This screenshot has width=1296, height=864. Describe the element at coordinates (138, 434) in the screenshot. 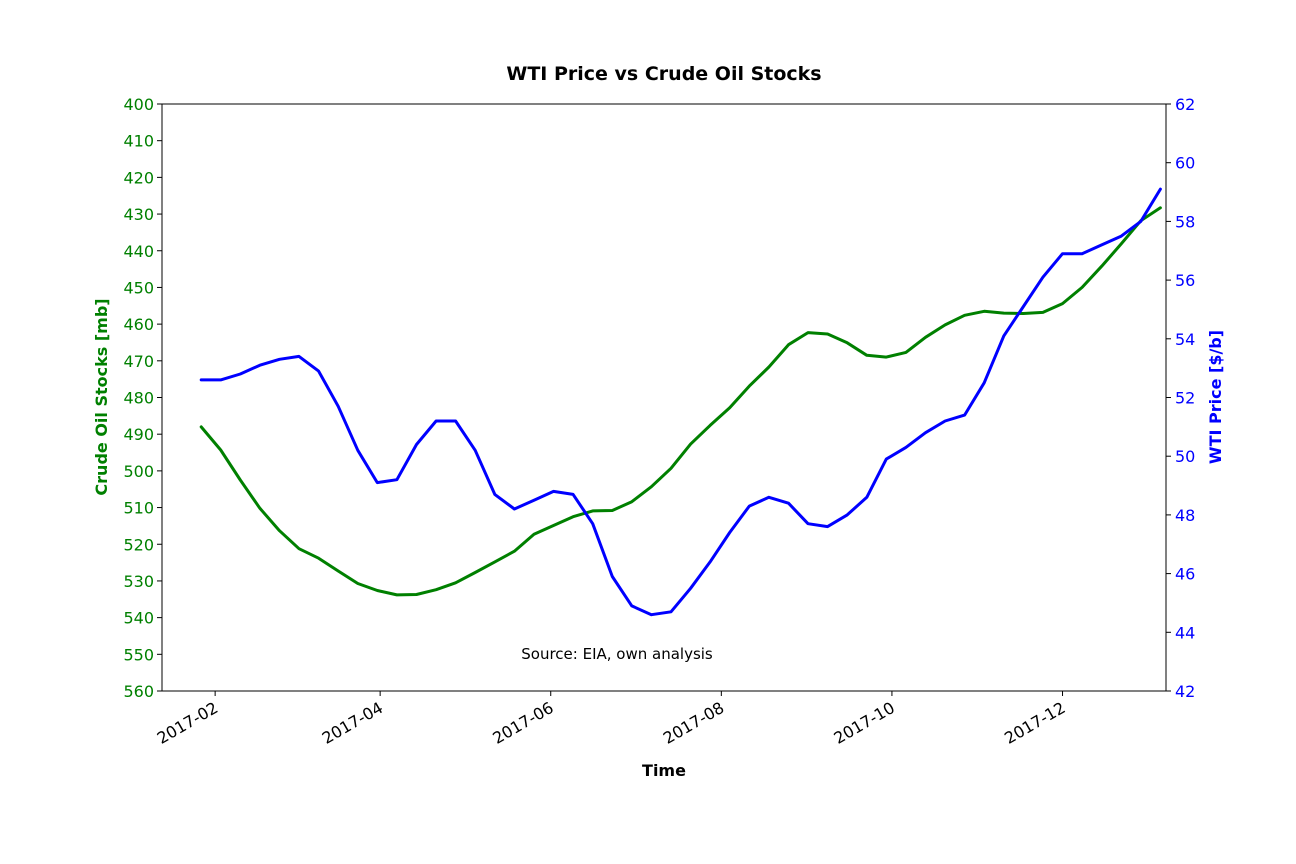

I see `left-tick-label: 490` at that location.